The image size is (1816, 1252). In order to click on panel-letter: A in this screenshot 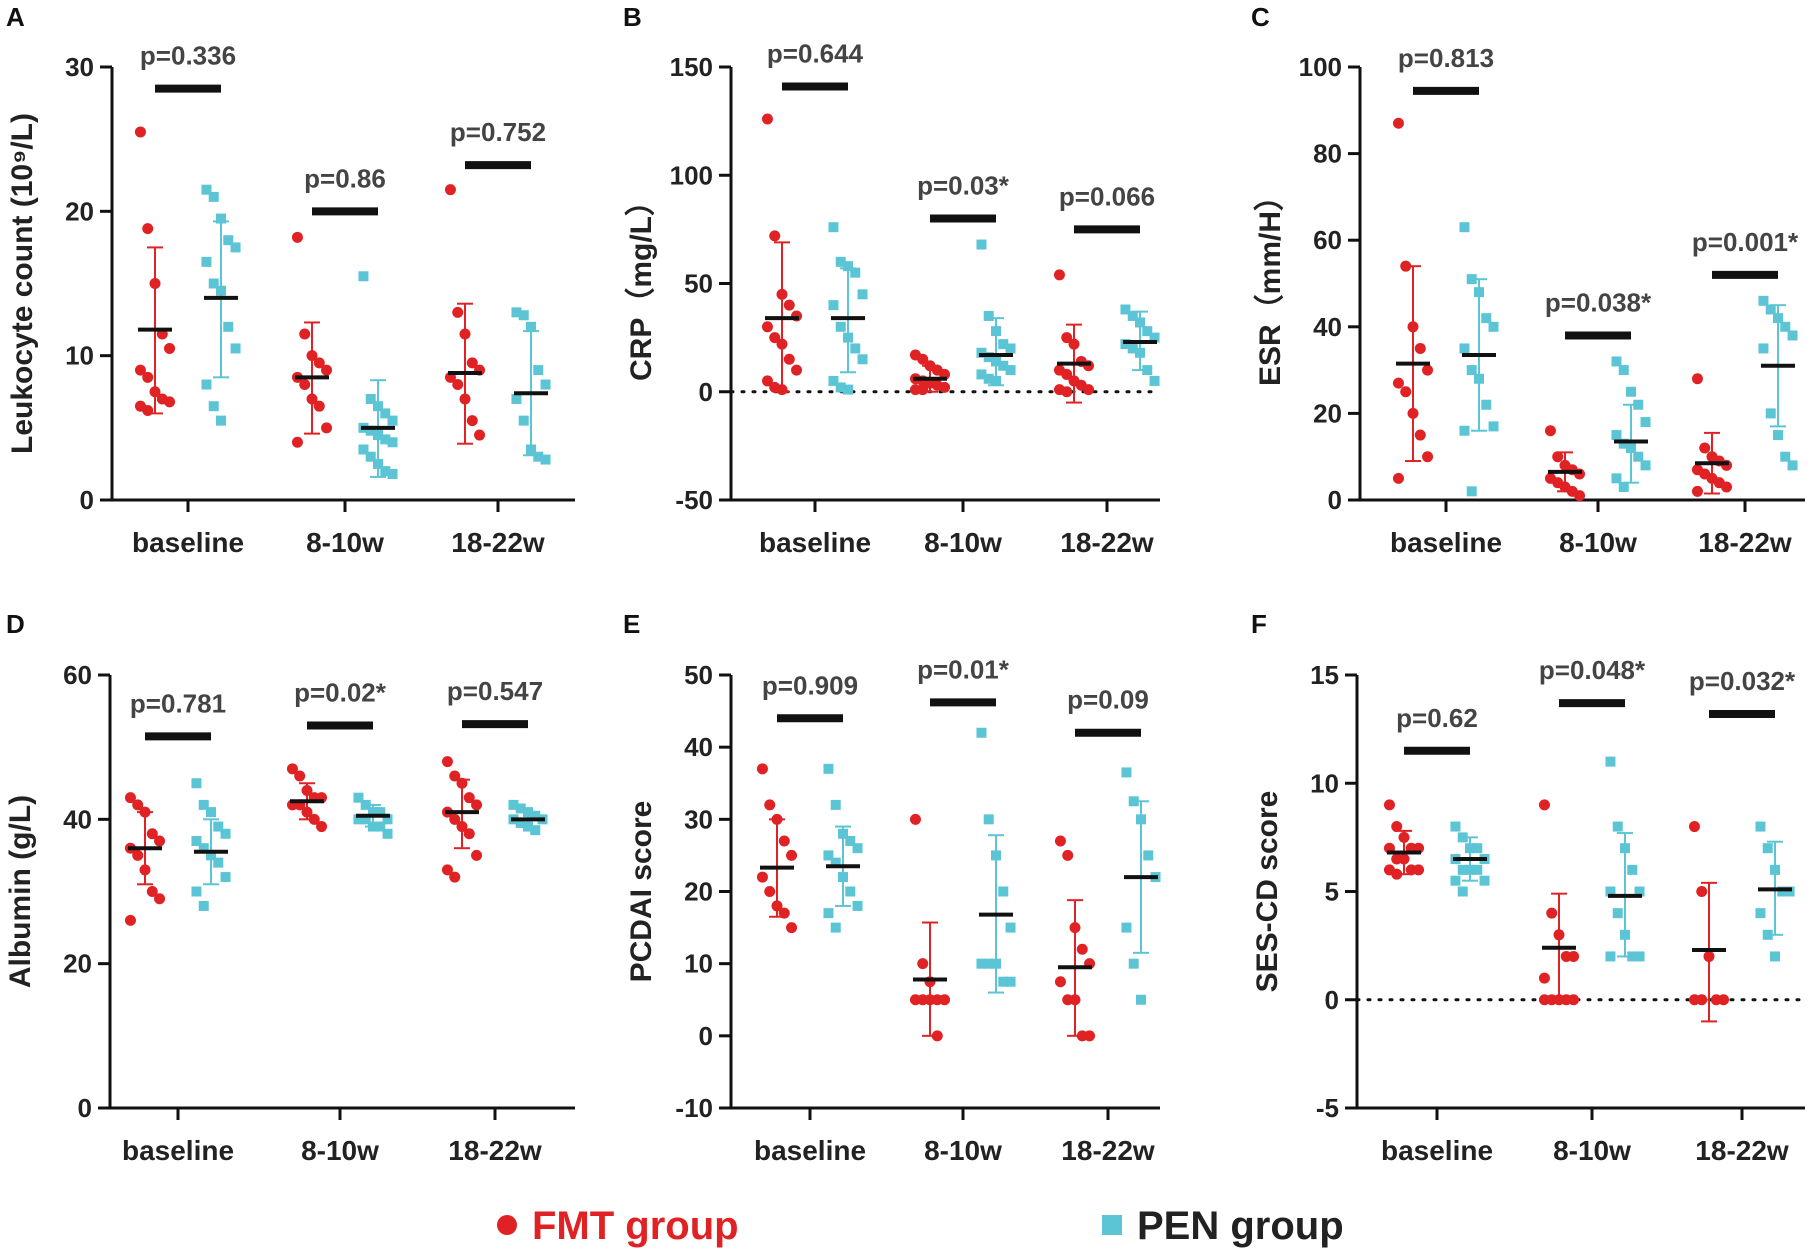, I will do `click(15, 17)`.